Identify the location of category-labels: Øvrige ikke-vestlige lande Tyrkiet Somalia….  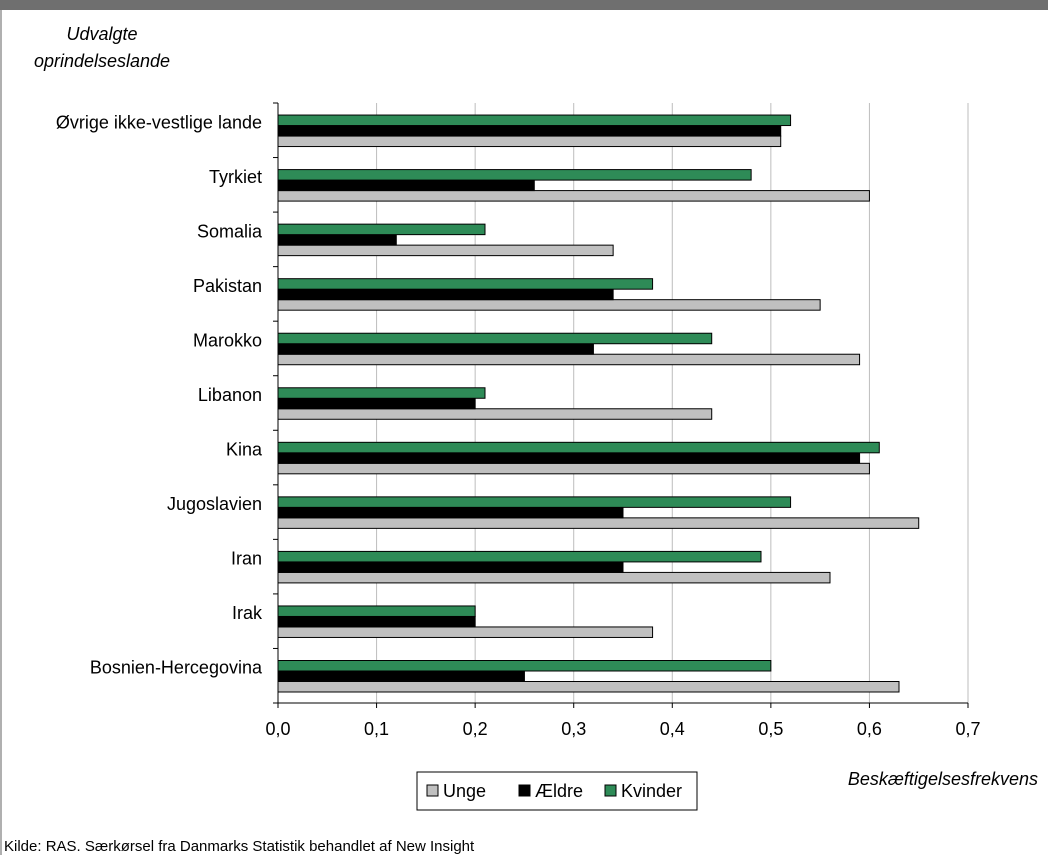
(159, 394).